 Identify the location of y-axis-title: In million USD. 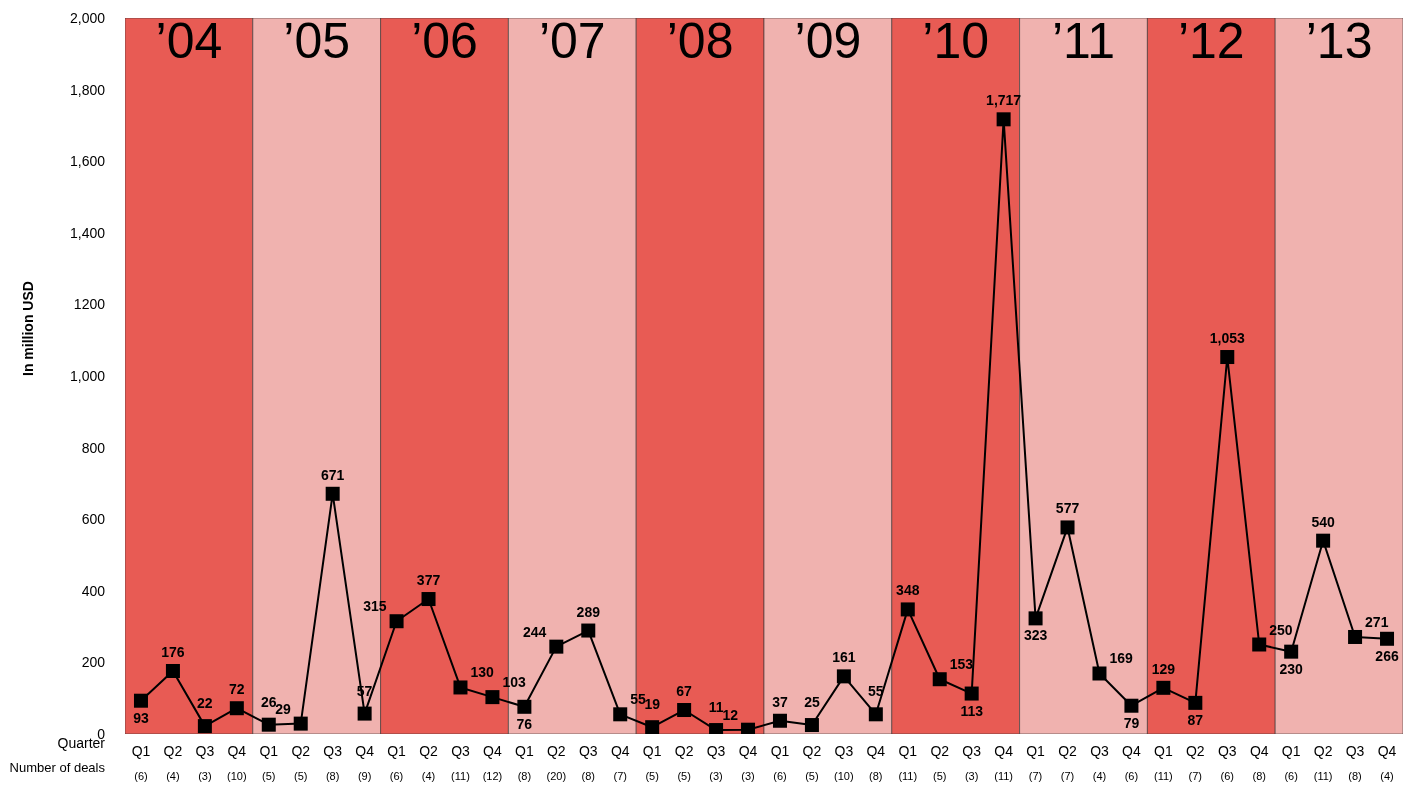
(27, 328).